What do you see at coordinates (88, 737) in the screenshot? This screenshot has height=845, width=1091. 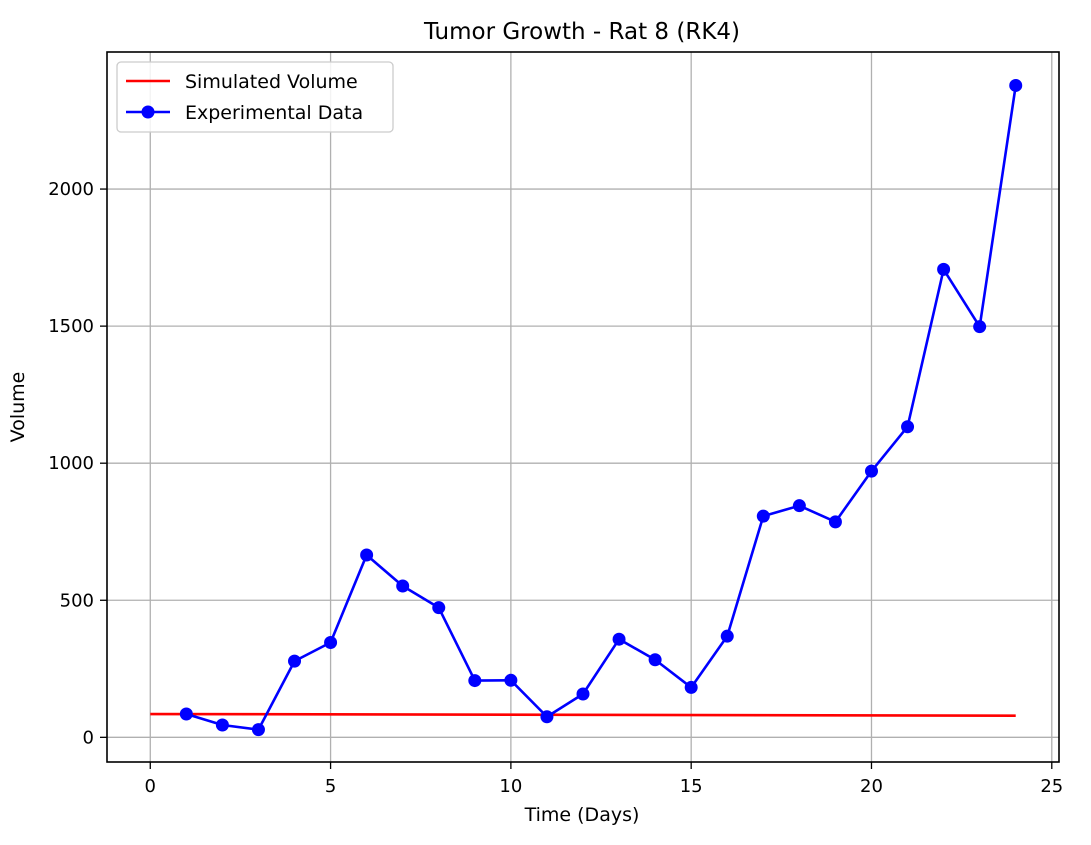 I see `y-tick-label: 0` at bounding box center [88, 737].